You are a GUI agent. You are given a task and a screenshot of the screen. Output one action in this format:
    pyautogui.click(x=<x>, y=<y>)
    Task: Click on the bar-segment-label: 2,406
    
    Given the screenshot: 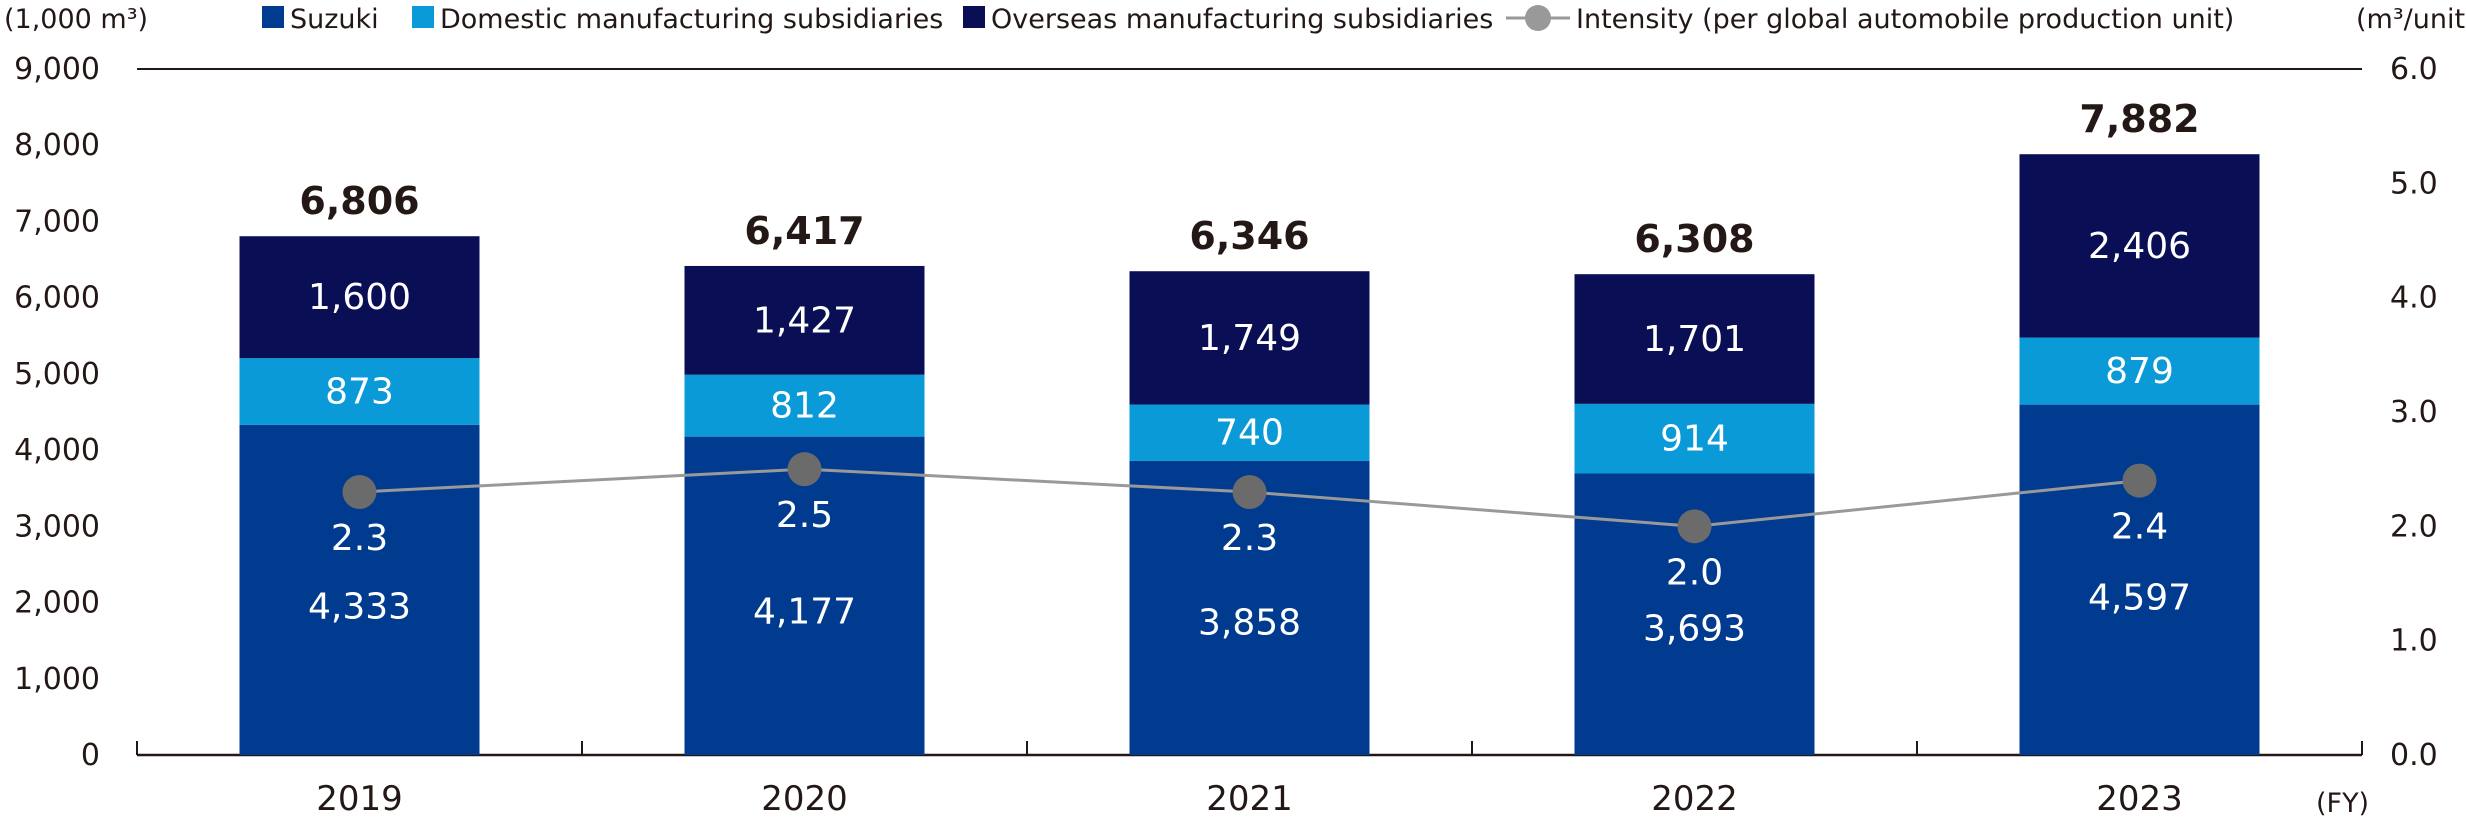 What is the action you would take?
    pyautogui.click(x=2139, y=246)
    